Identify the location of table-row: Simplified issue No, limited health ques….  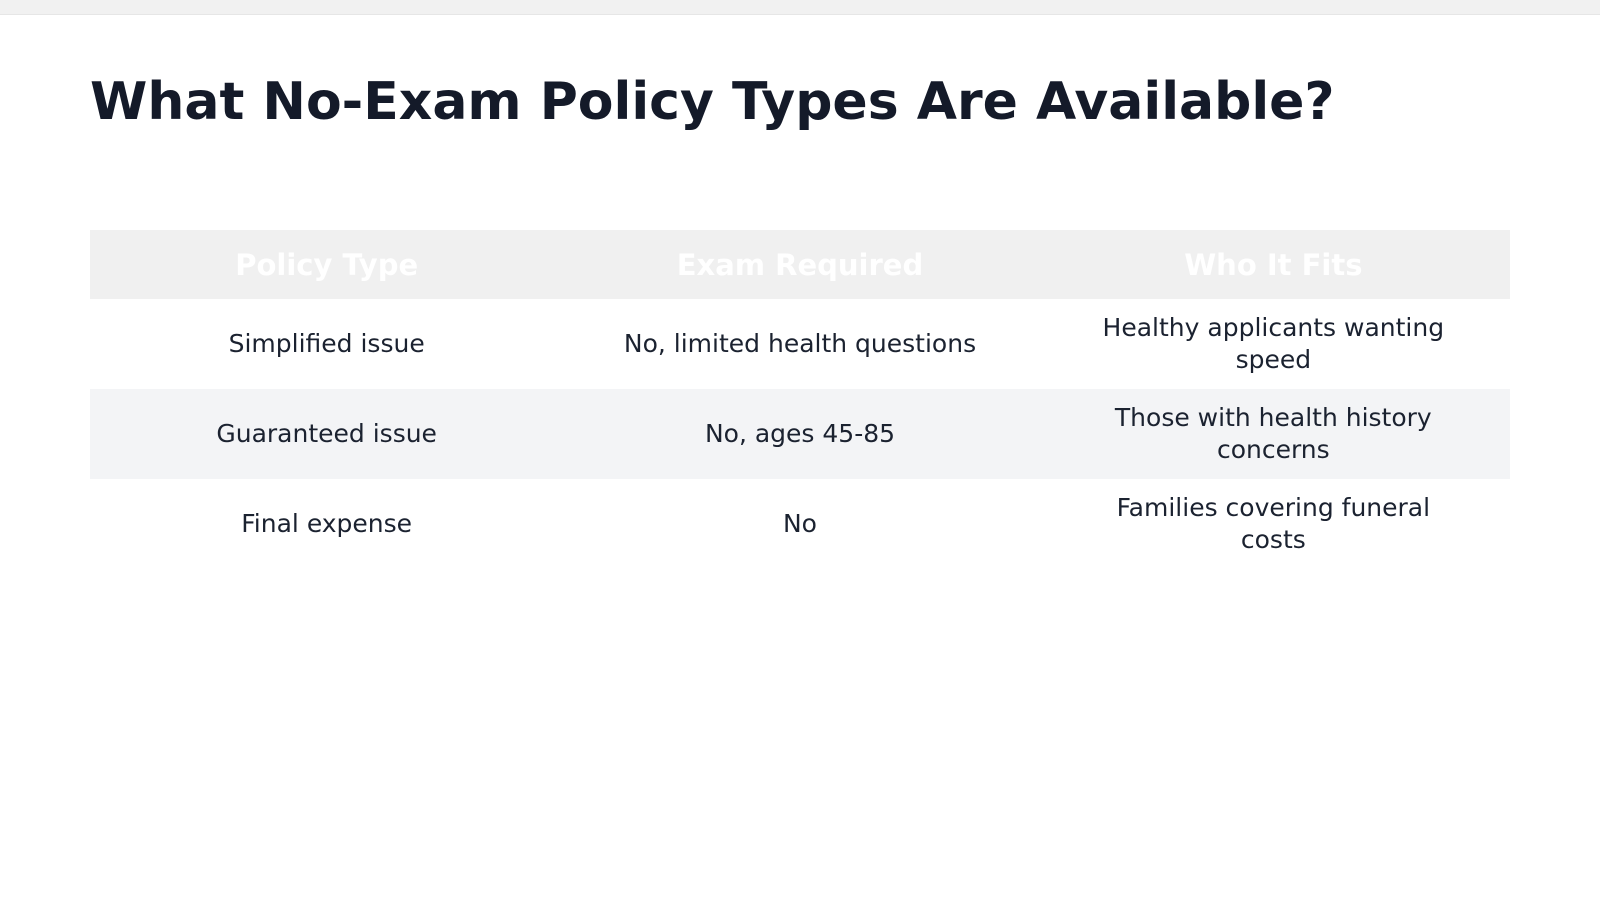
(800, 344).